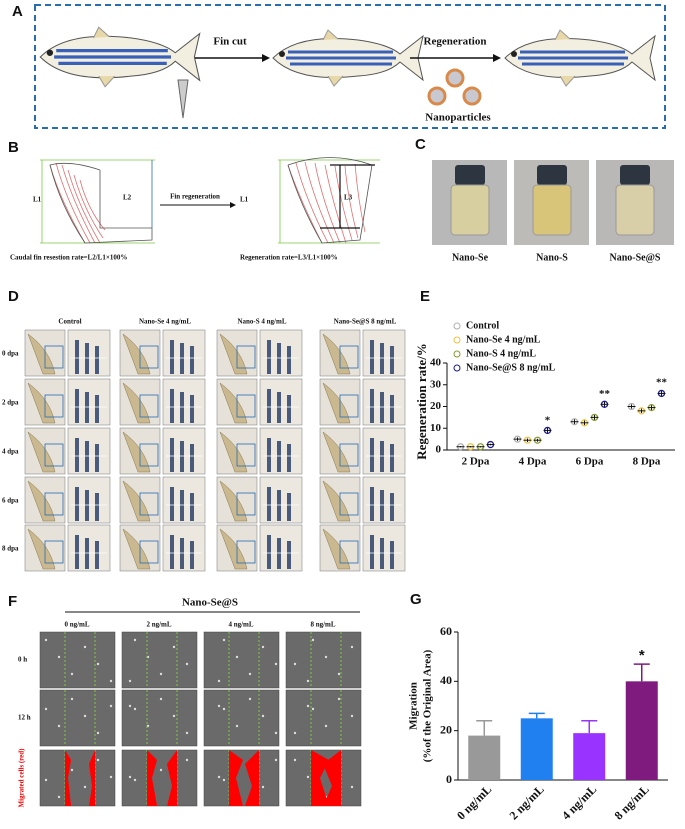  What do you see at coordinates (165, 322) in the screenshot?
I see `column-label: Nano-Se 4 ng/mL` at bounding box center [165, 322].